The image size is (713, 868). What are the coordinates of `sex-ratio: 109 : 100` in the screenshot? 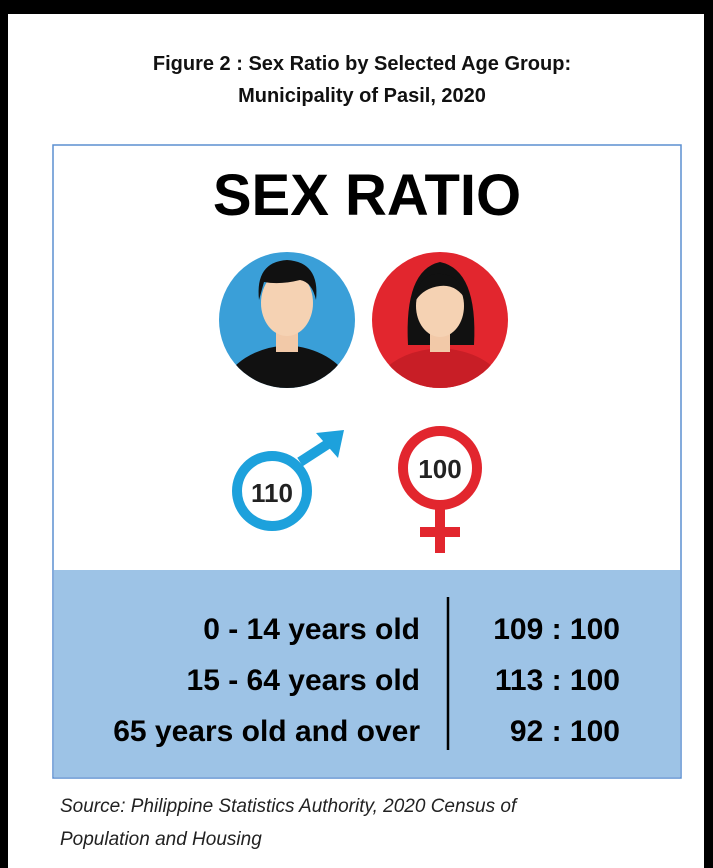 It's located at (556, 629).